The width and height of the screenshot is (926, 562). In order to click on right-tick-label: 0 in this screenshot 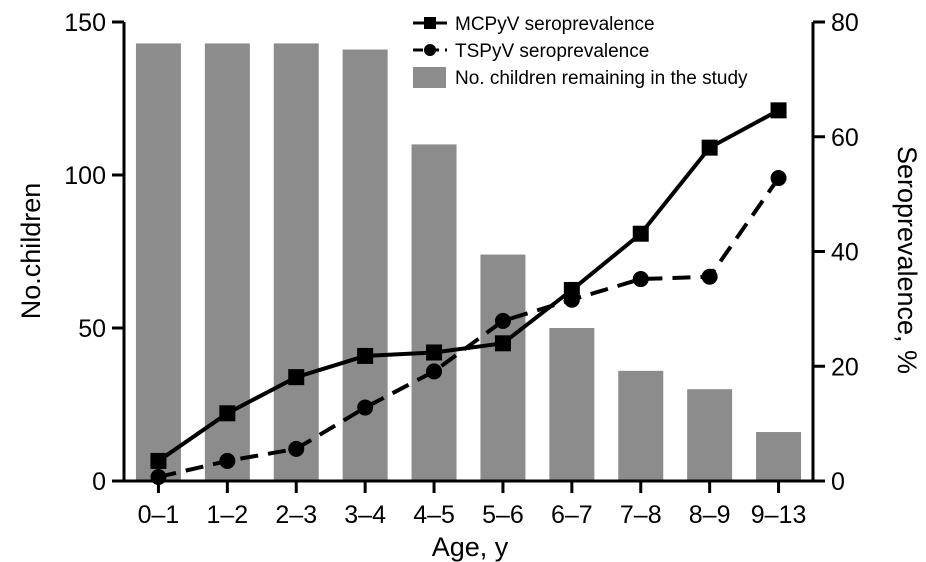, I will do `click(838, 482)`.